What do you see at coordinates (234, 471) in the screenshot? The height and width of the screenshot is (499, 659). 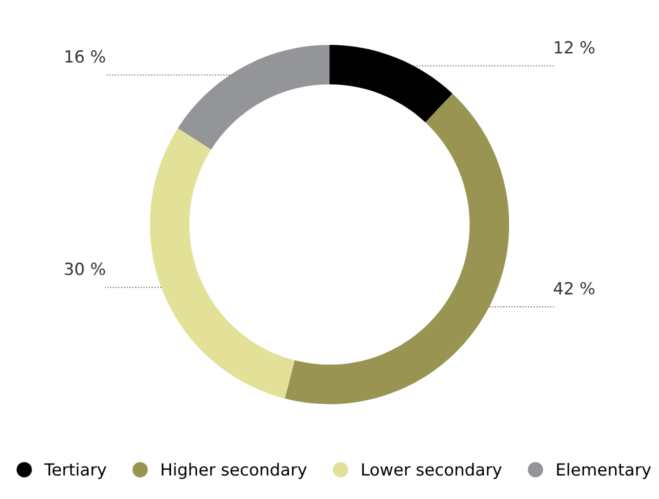 I see `legend-label: Higher secondary` at bounding box center [234, 471].